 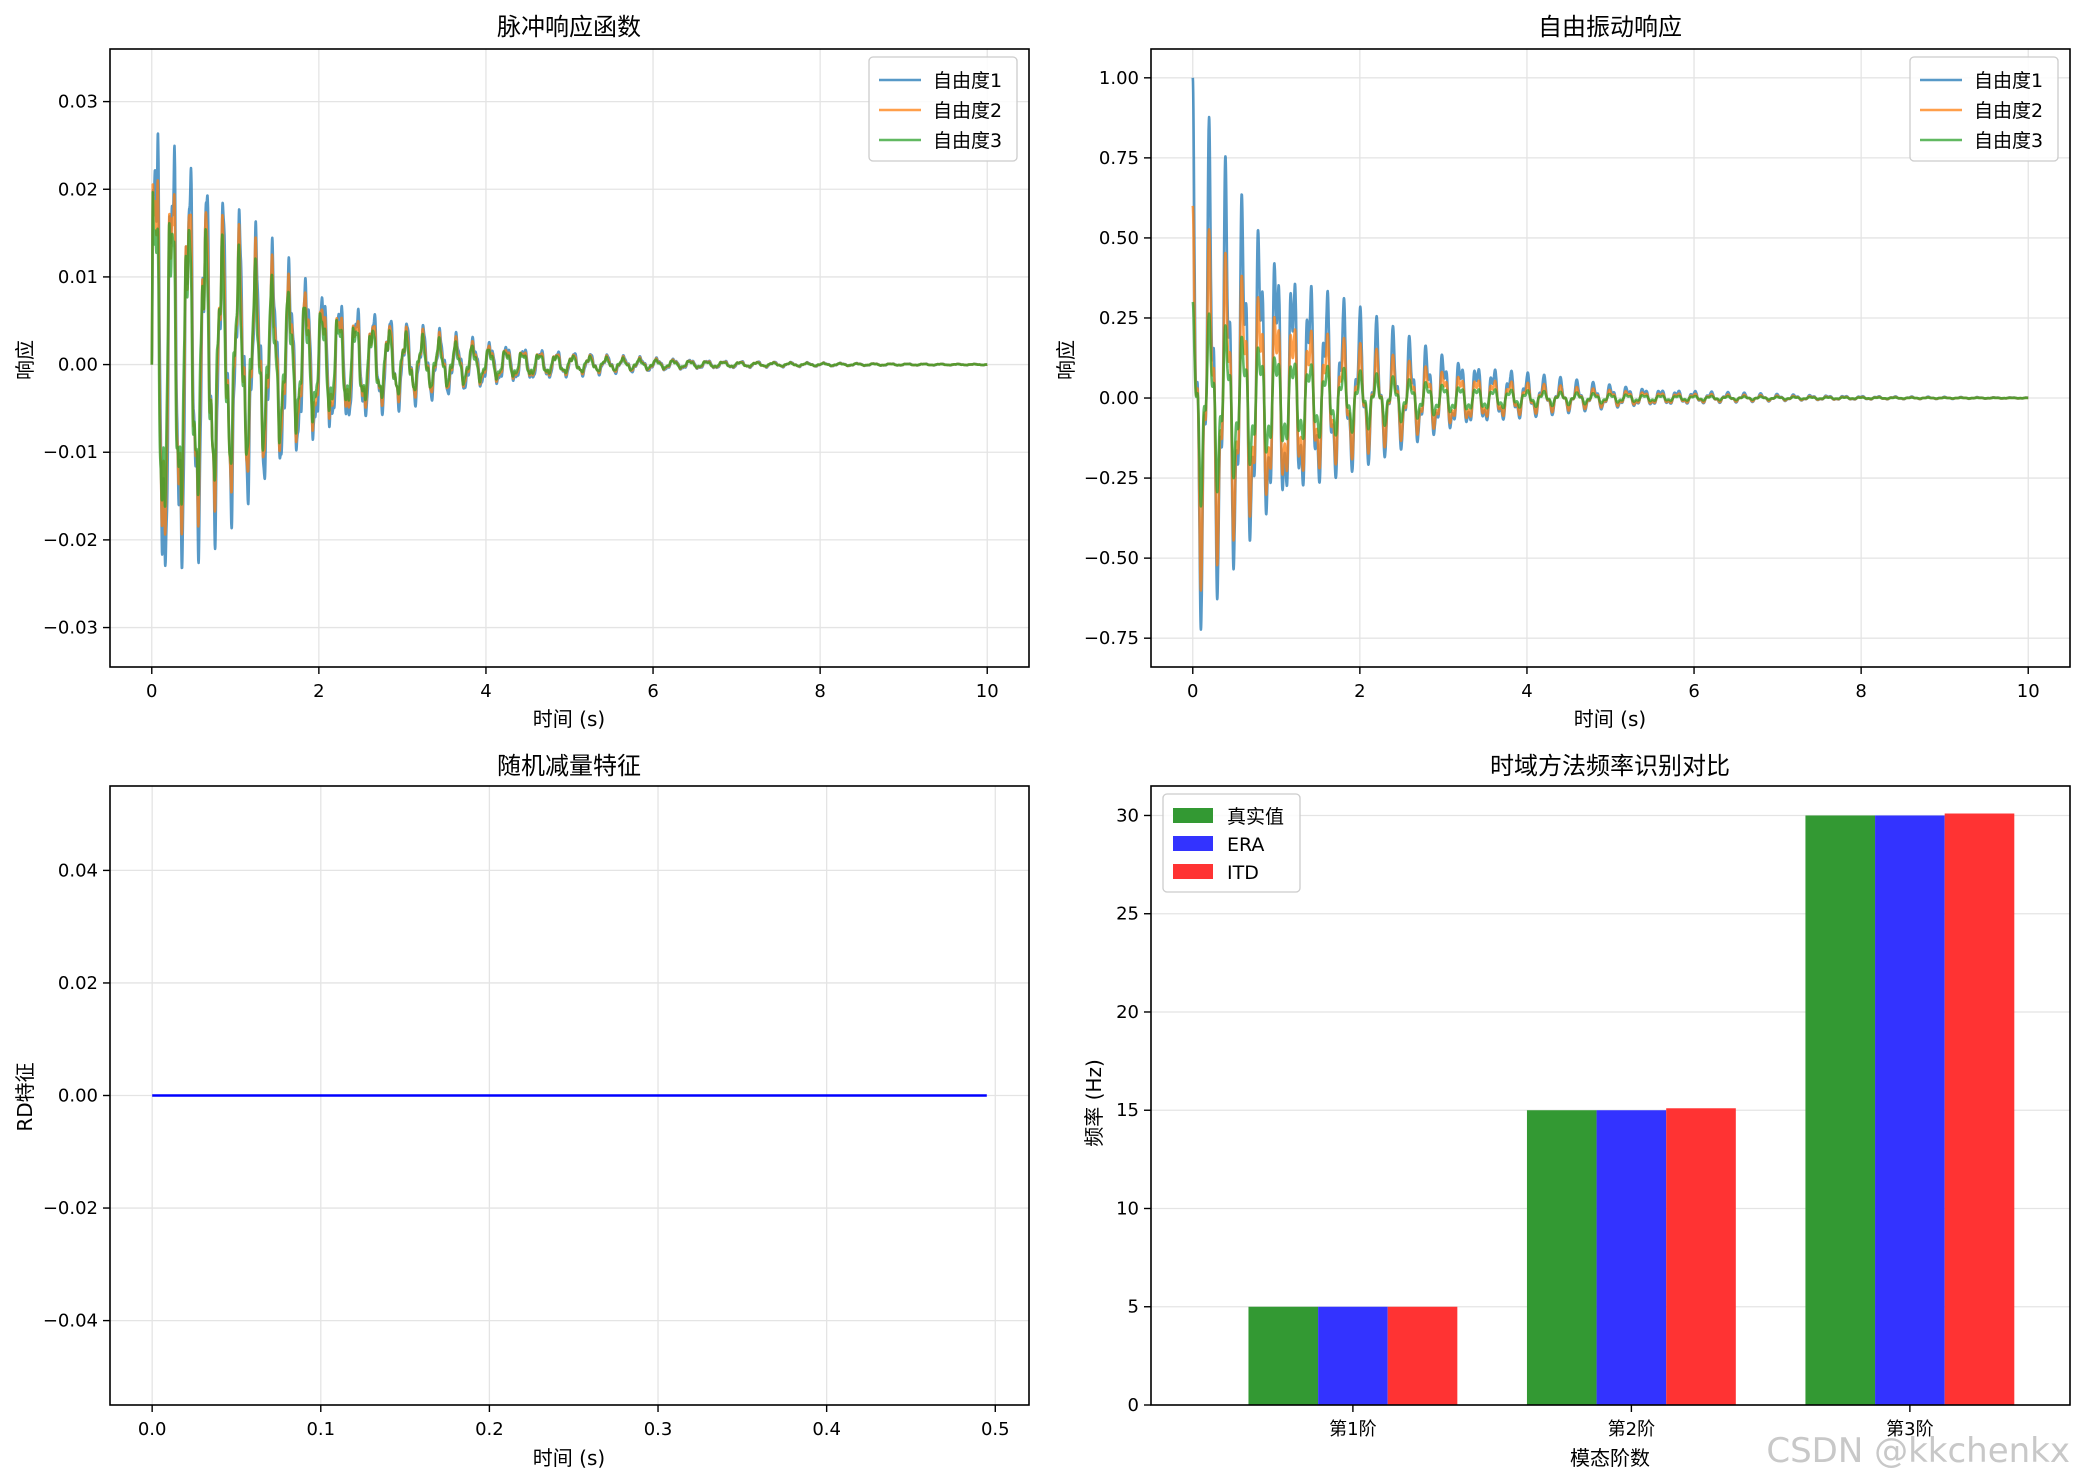 What do you see at coordinates (1119, 78) in the screenshot?
I see `y-tick-label-7: 1.00` at bounding box center [1119, 78].